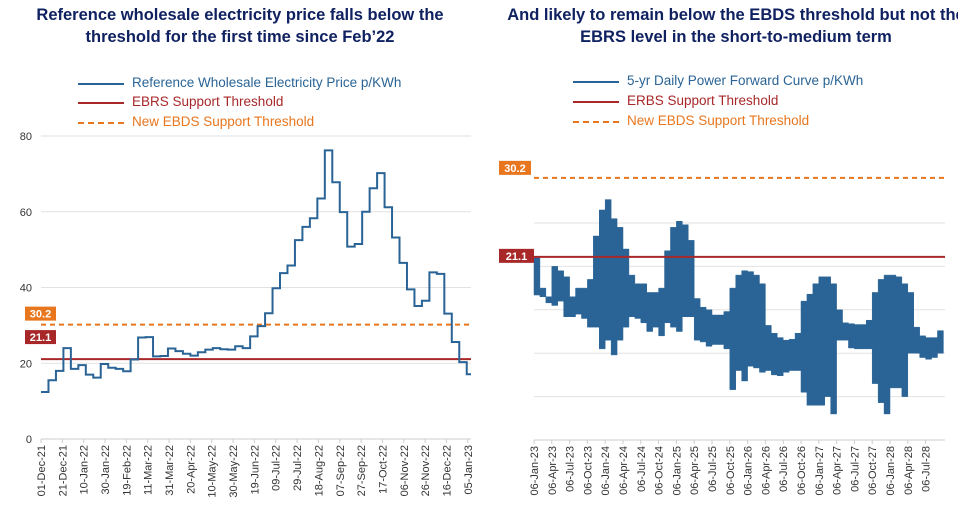 The image size is (958, 510). I want to click on legend-label: EBRS Support Threshold, so click(208, 101).